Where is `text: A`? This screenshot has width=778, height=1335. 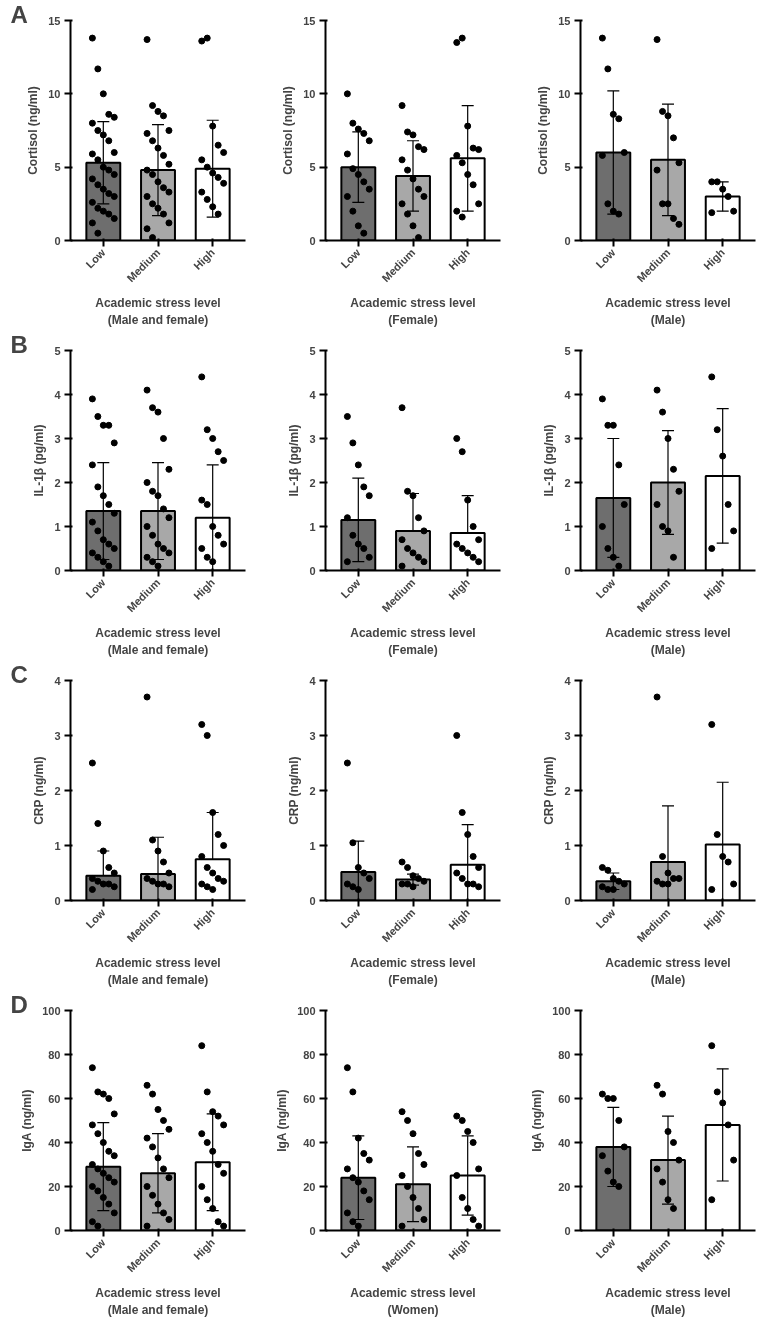 text: A is located at coordinates (19, 14).